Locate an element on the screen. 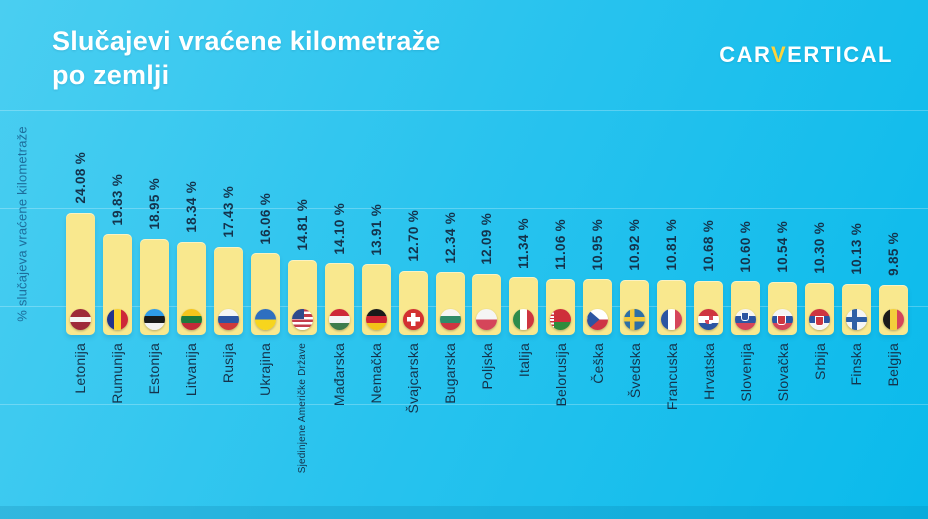 This screenshot has height=519, width=928. logo-text-ertical: ERTICAL is located at coordinates (840, 54).